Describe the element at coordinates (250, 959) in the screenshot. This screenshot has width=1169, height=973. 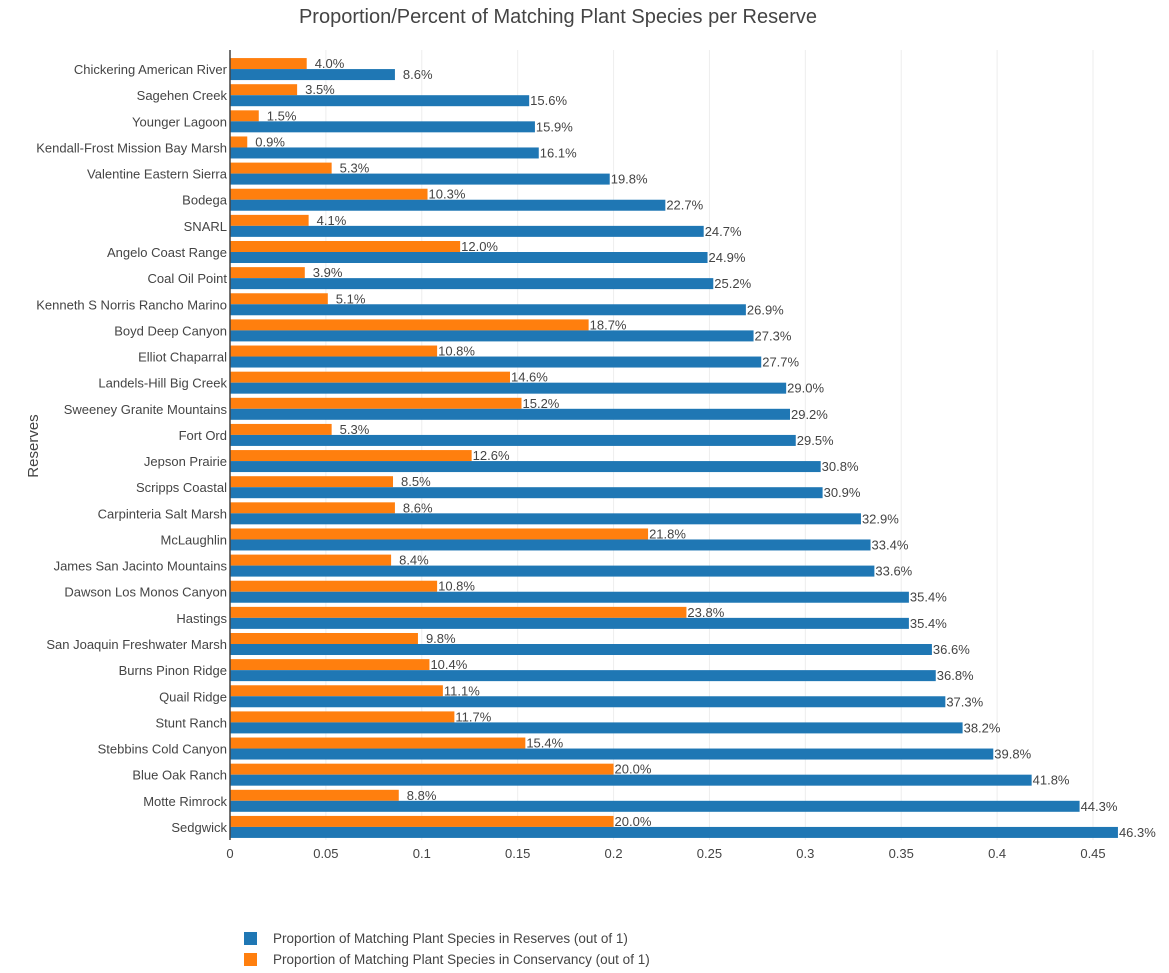
I see `legend-swatch-conservancy` at that location.